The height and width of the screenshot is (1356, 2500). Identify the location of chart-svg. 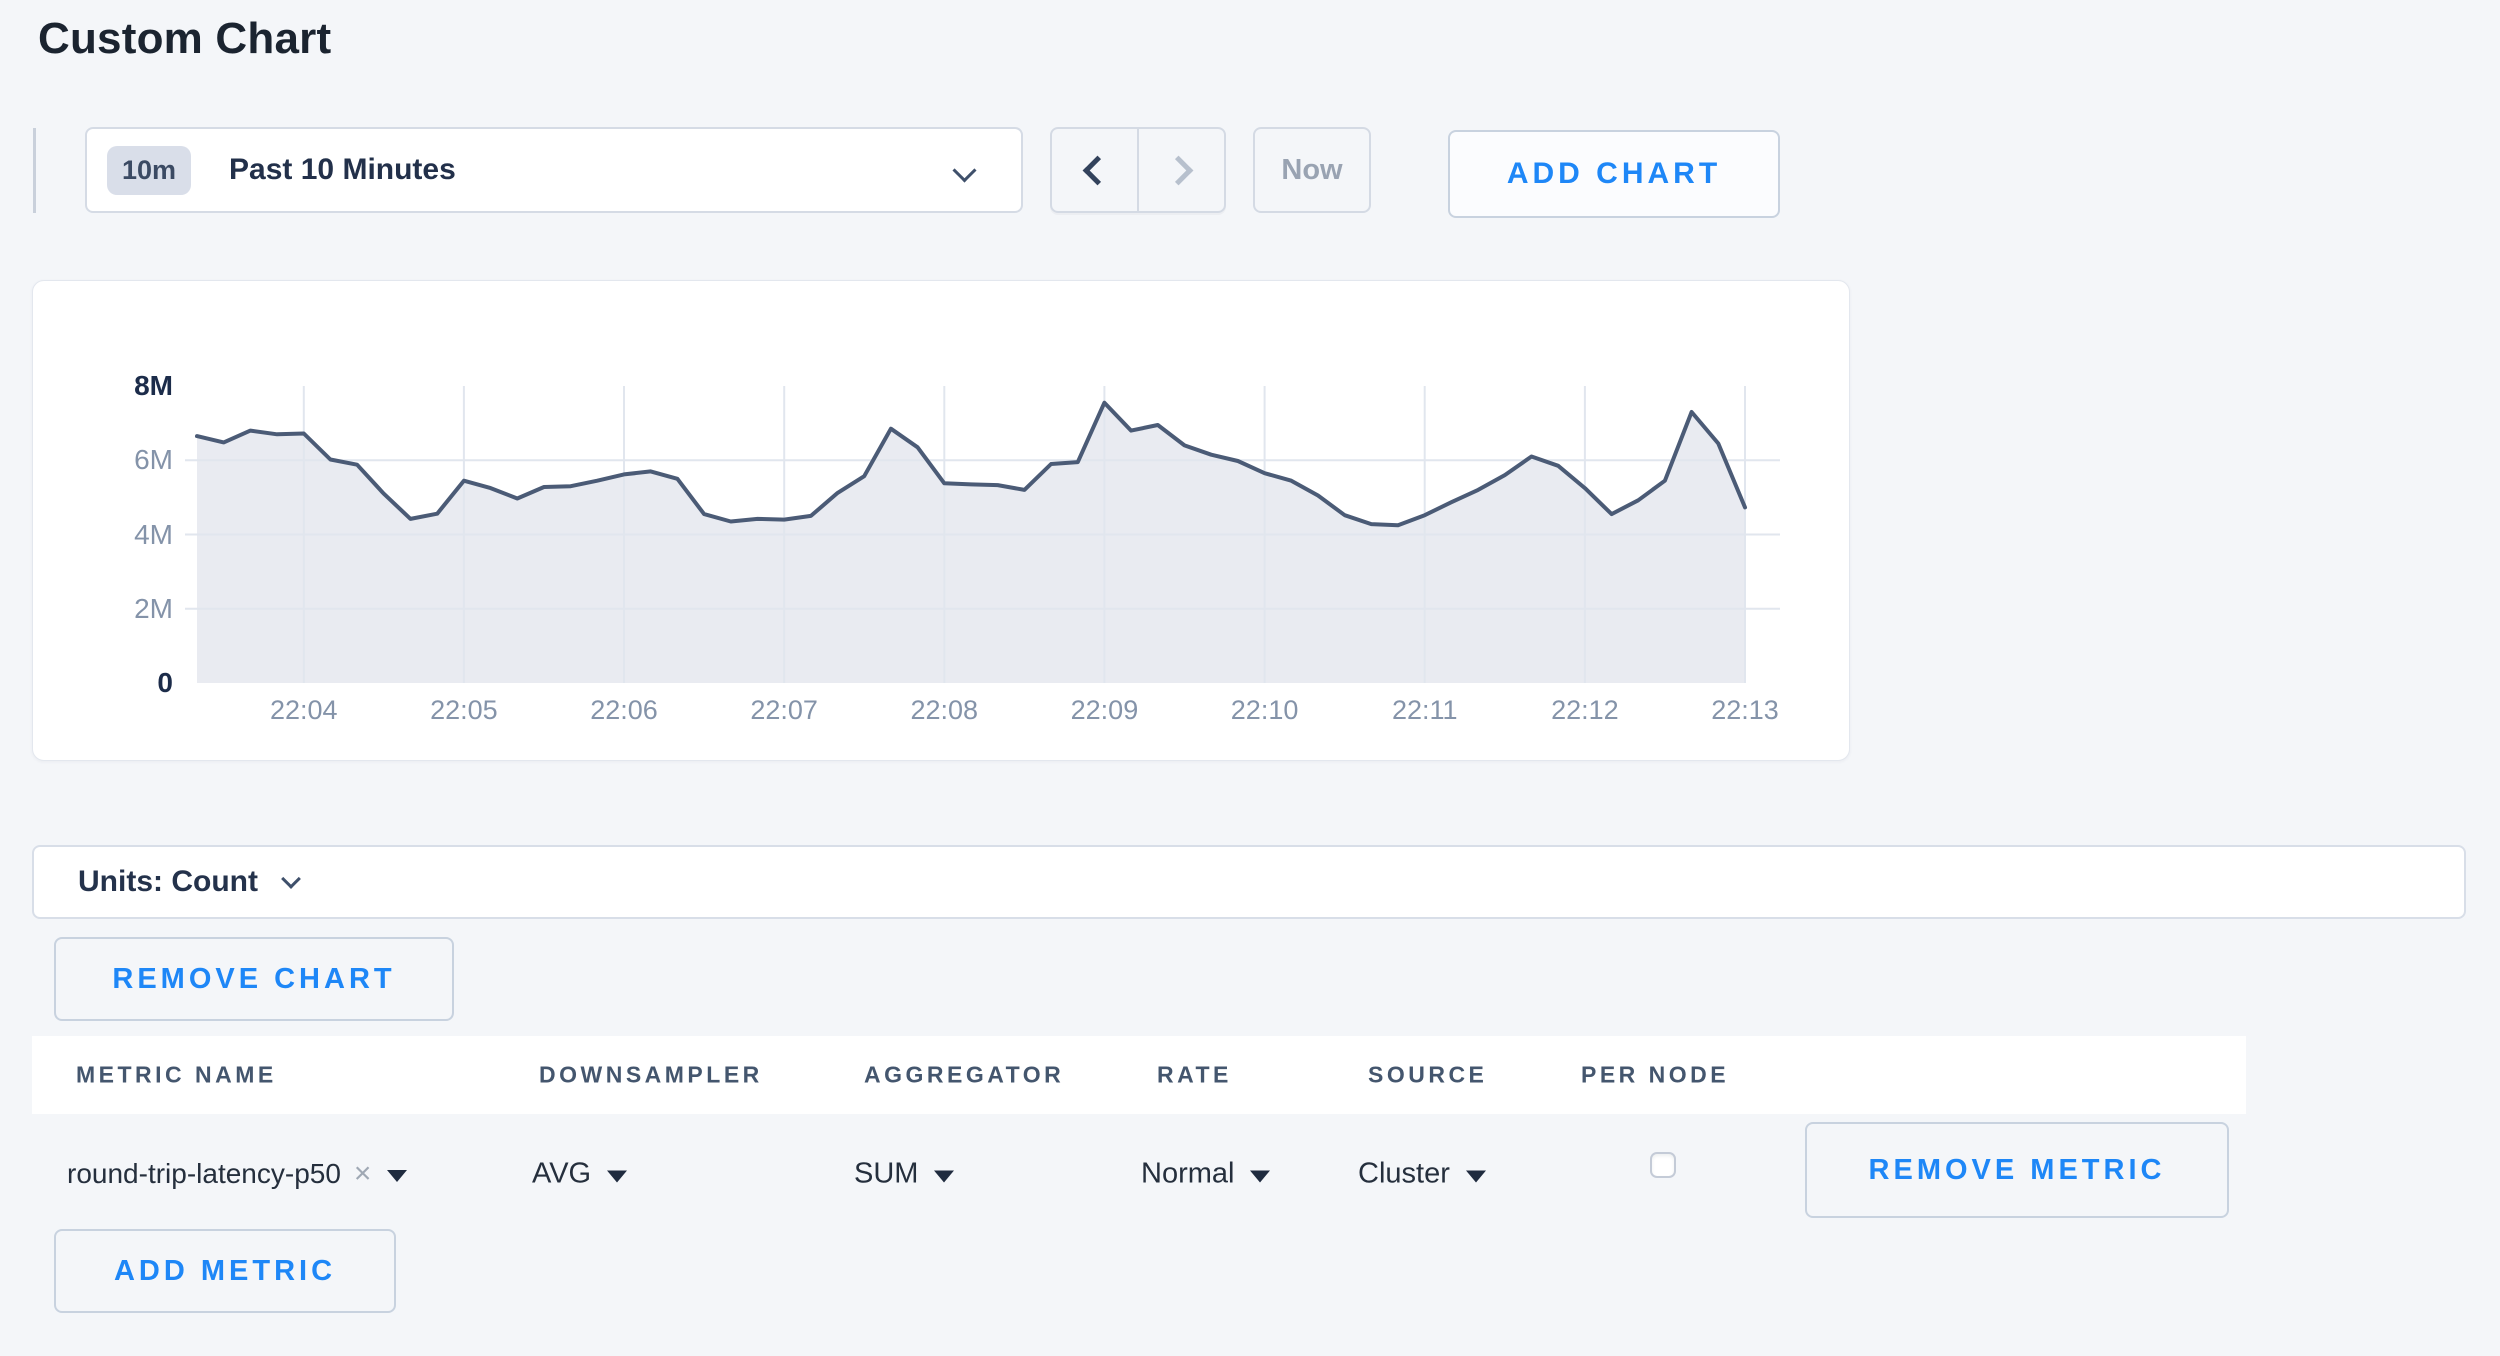
(982, 534).